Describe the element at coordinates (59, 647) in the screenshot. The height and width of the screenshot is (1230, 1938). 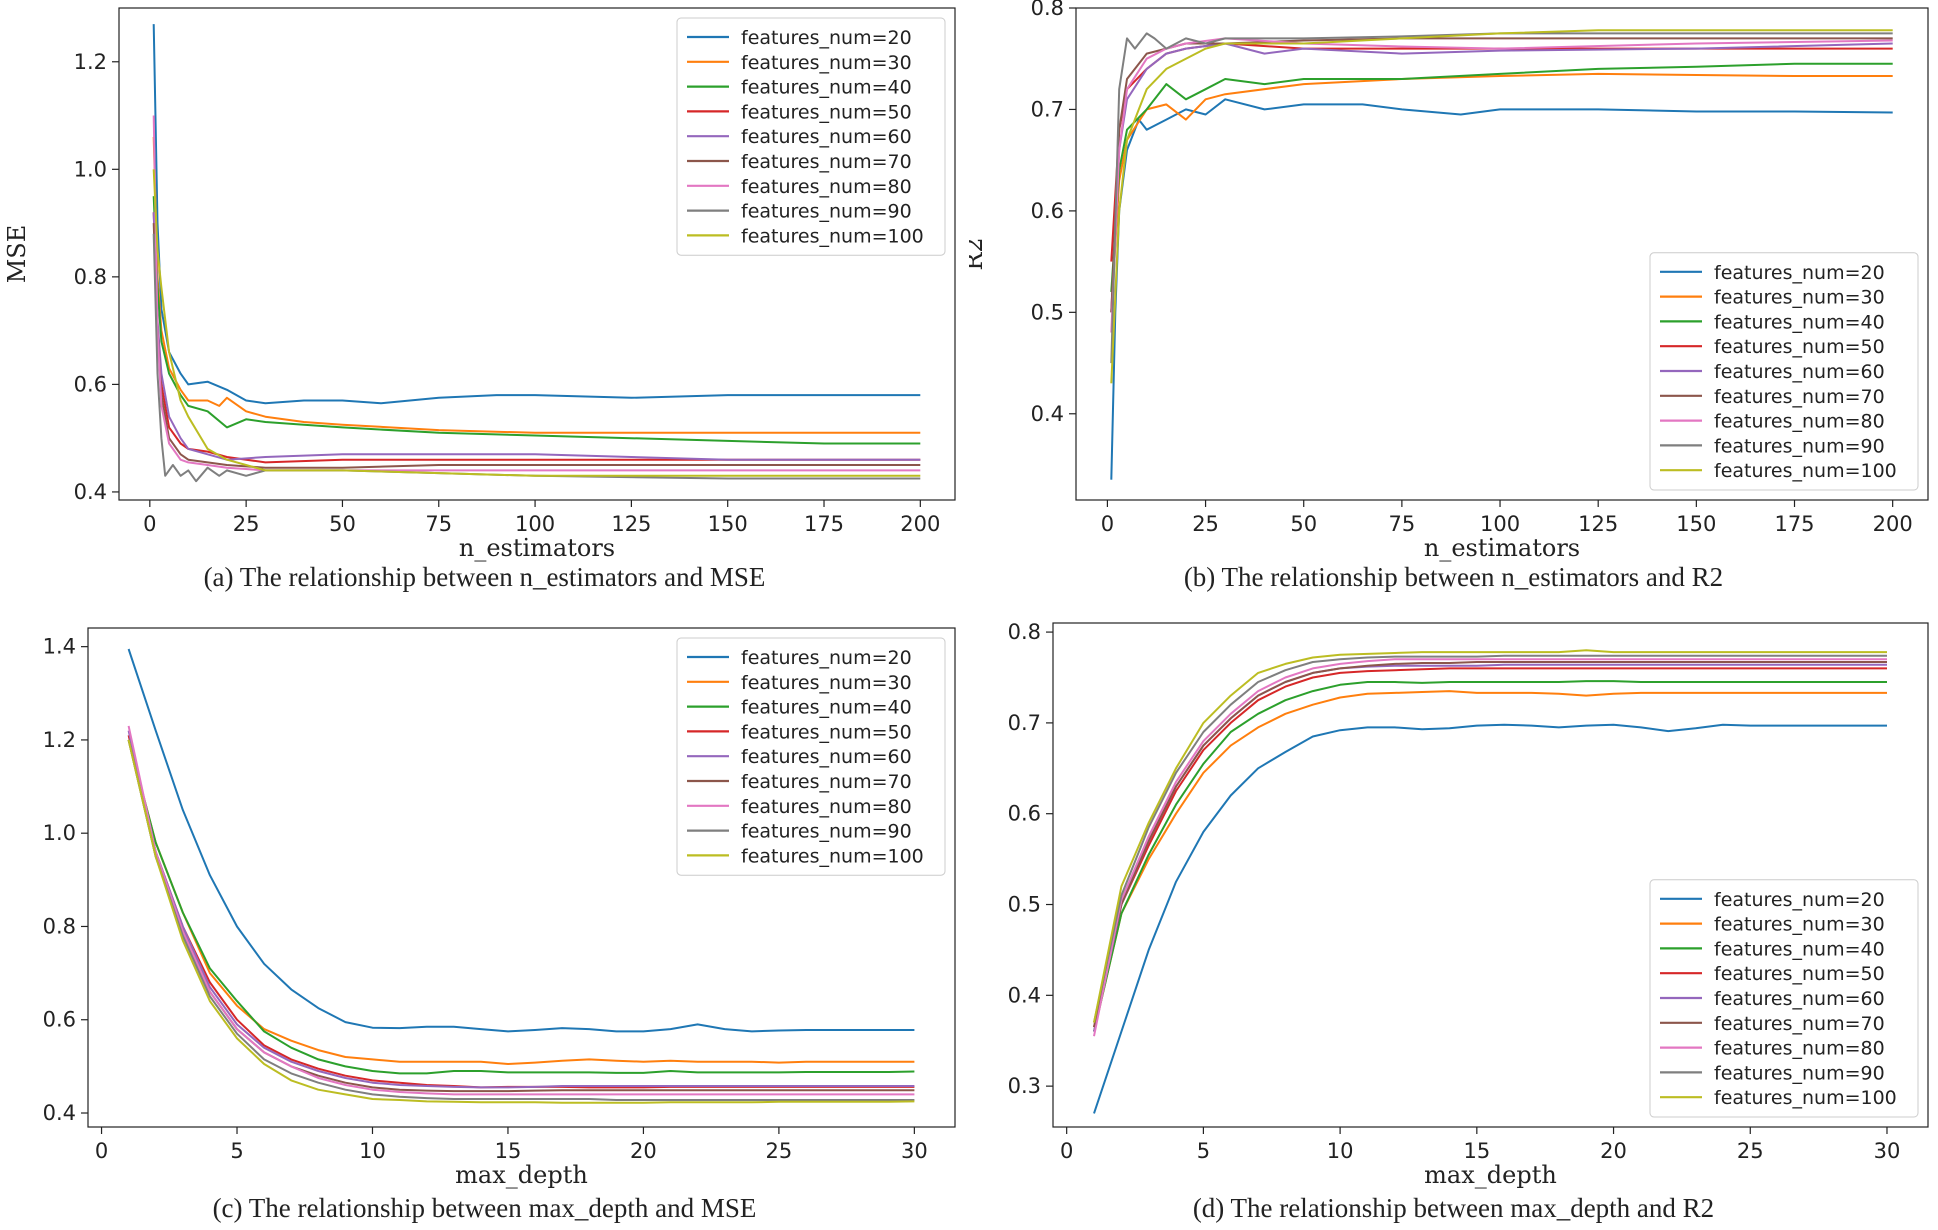
I see `y-tick-label: 1.4` at that location.